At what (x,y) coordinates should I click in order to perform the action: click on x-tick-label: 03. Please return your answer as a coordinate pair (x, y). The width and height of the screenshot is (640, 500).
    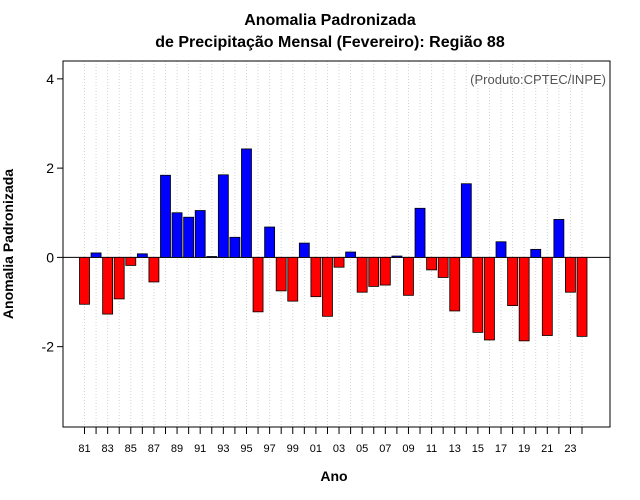
    Looking at the image, I should click on (339, 449).